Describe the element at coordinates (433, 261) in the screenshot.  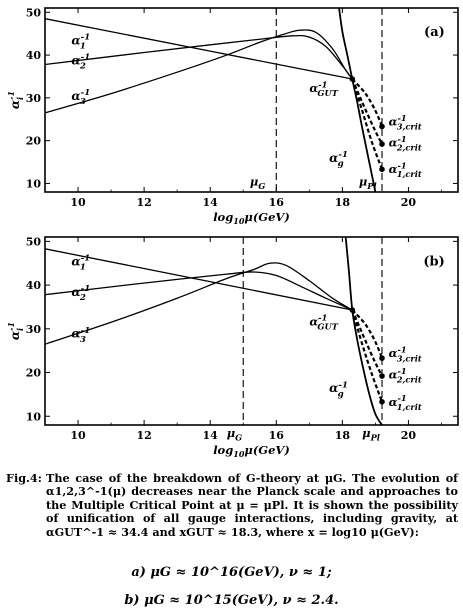
I see `panel-label: (b)` at that location.